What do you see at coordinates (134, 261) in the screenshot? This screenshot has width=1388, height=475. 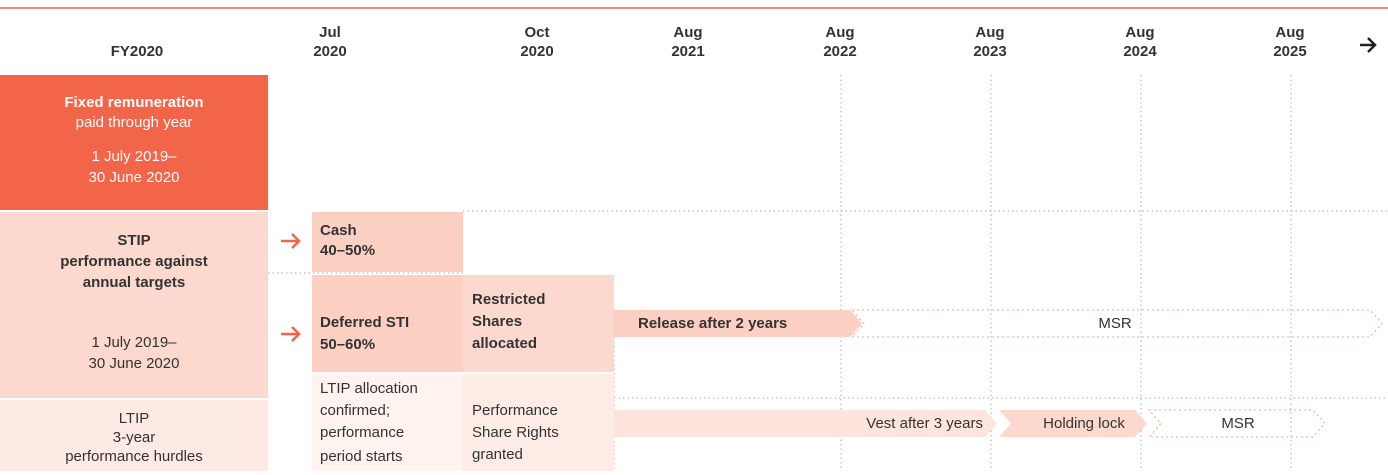 I see `row-title: performance against` at bounding box center [134, 261].